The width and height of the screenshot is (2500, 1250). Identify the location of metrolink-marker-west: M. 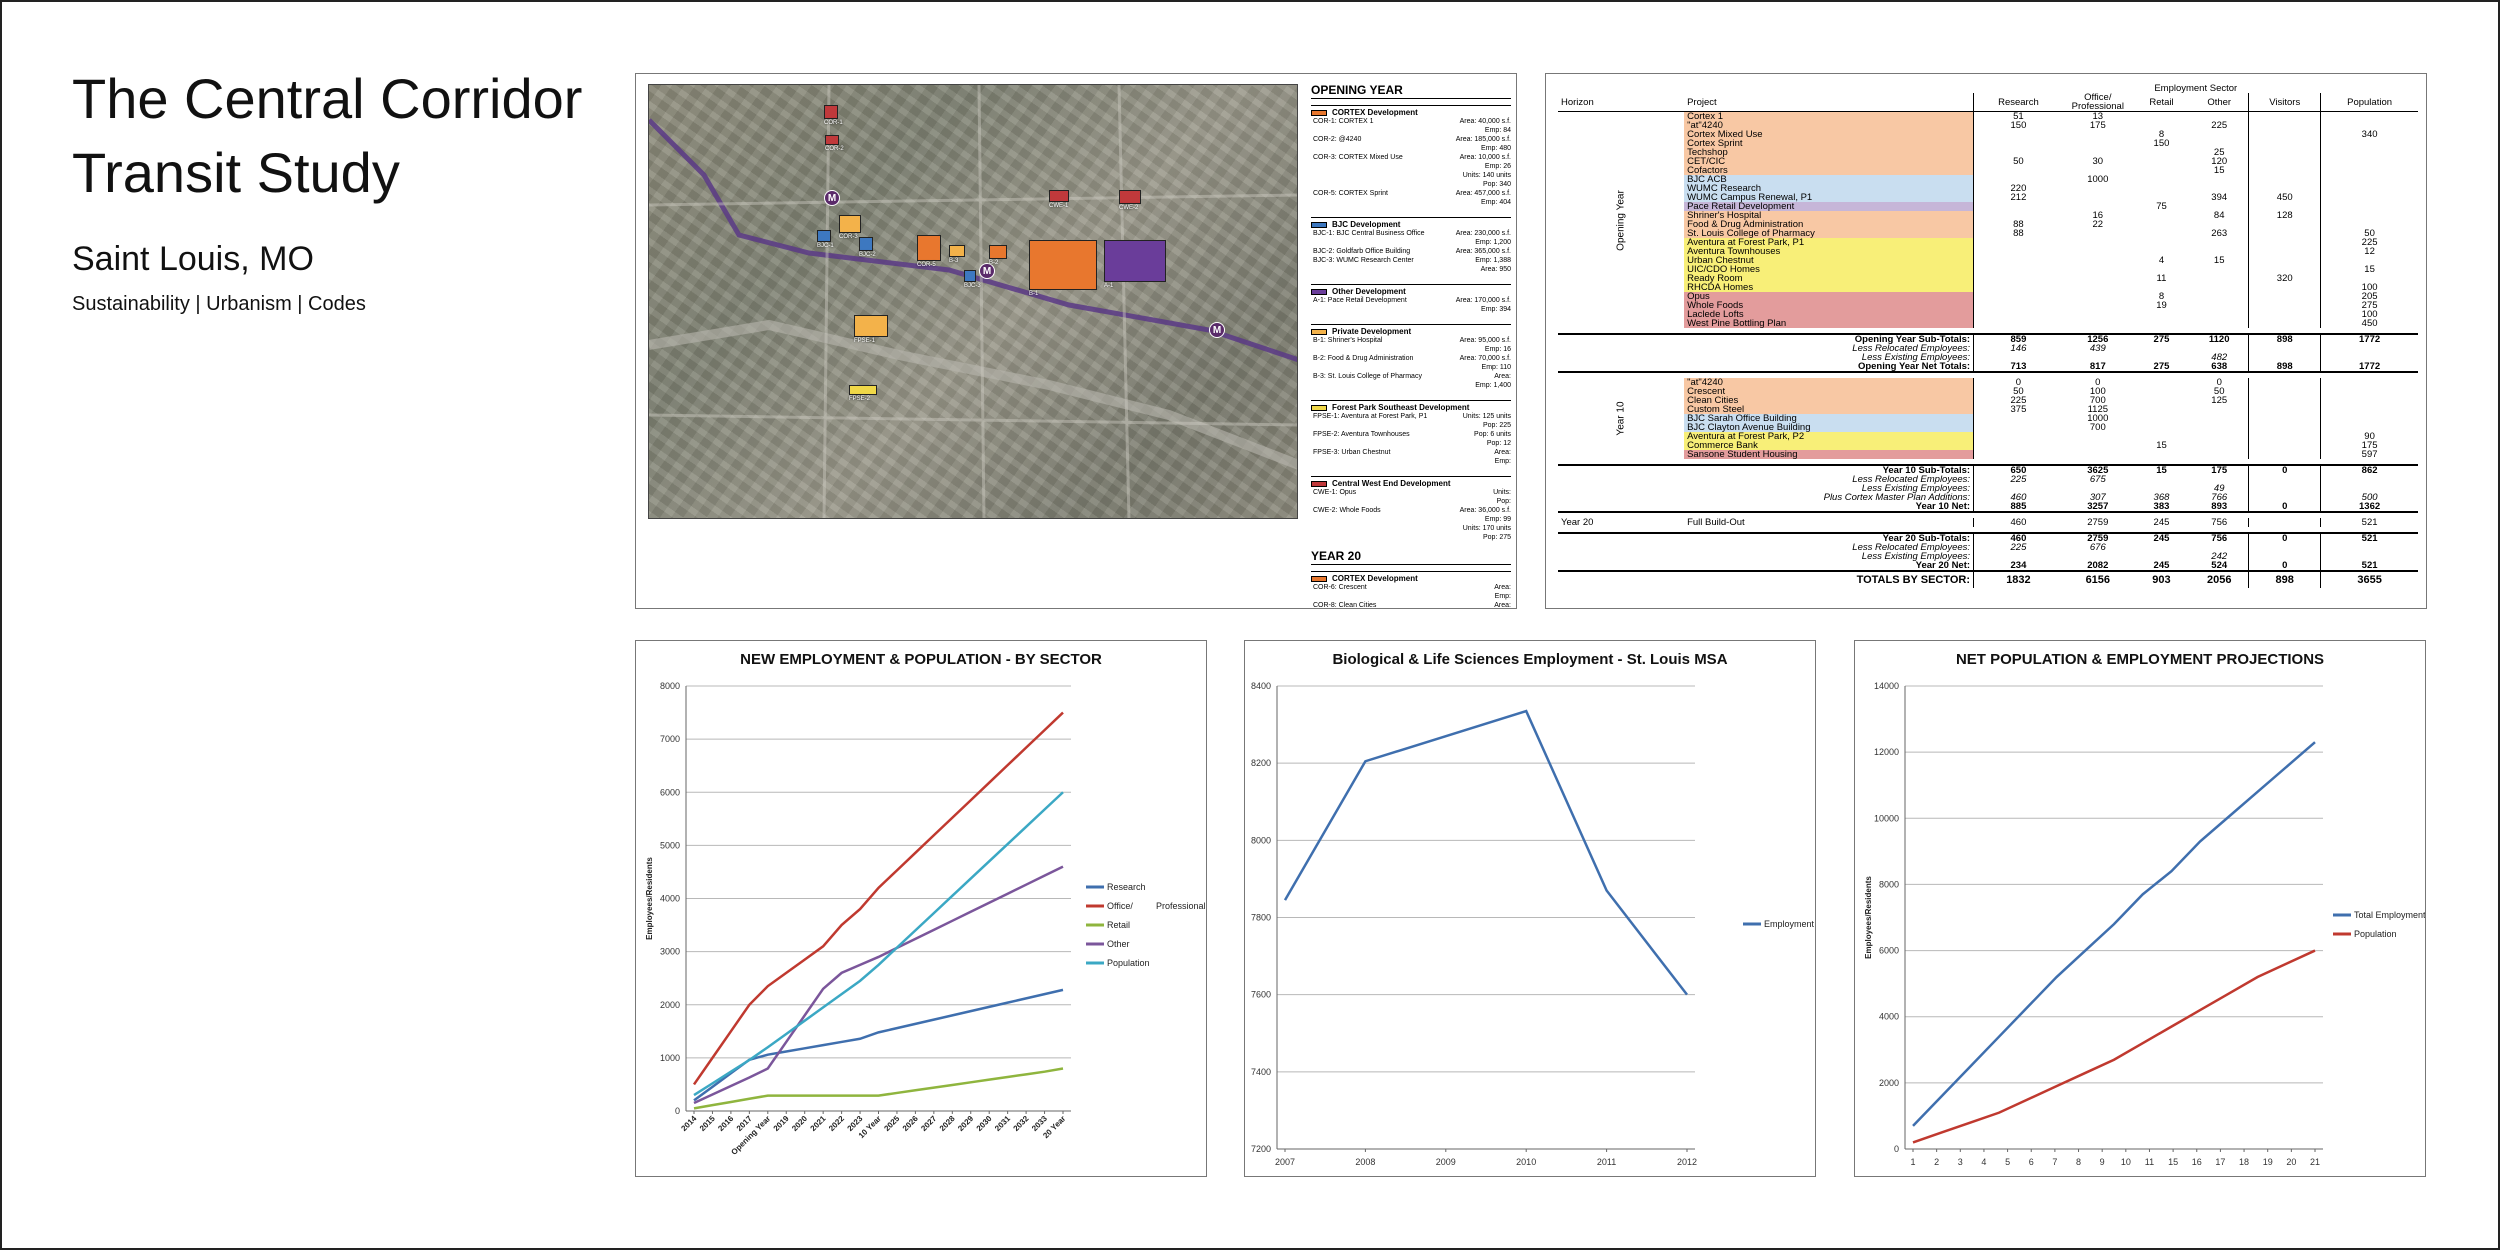
(832, 198).